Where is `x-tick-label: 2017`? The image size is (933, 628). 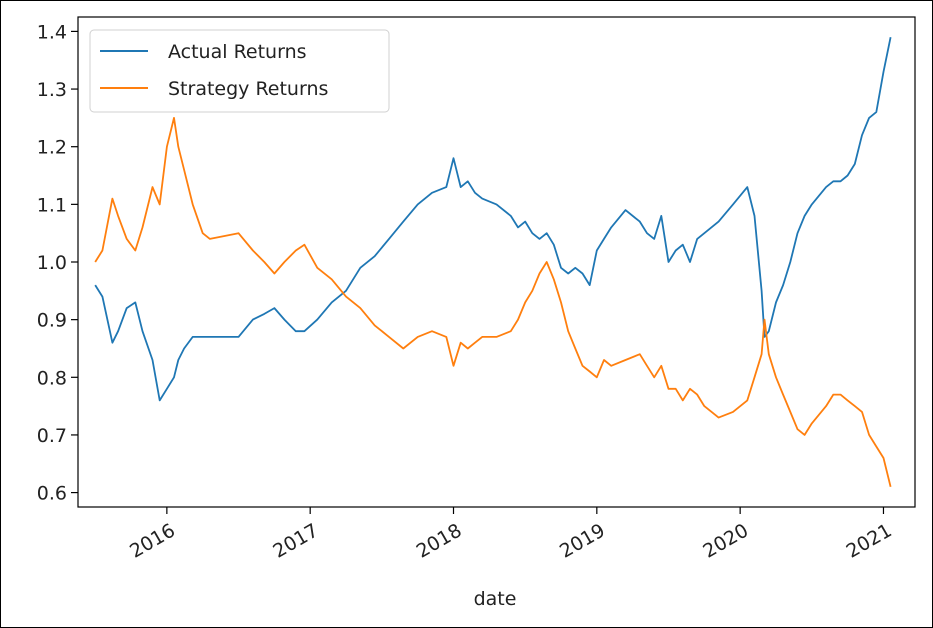 x-tick-label: 2017 is located at coordinates (295, 540).